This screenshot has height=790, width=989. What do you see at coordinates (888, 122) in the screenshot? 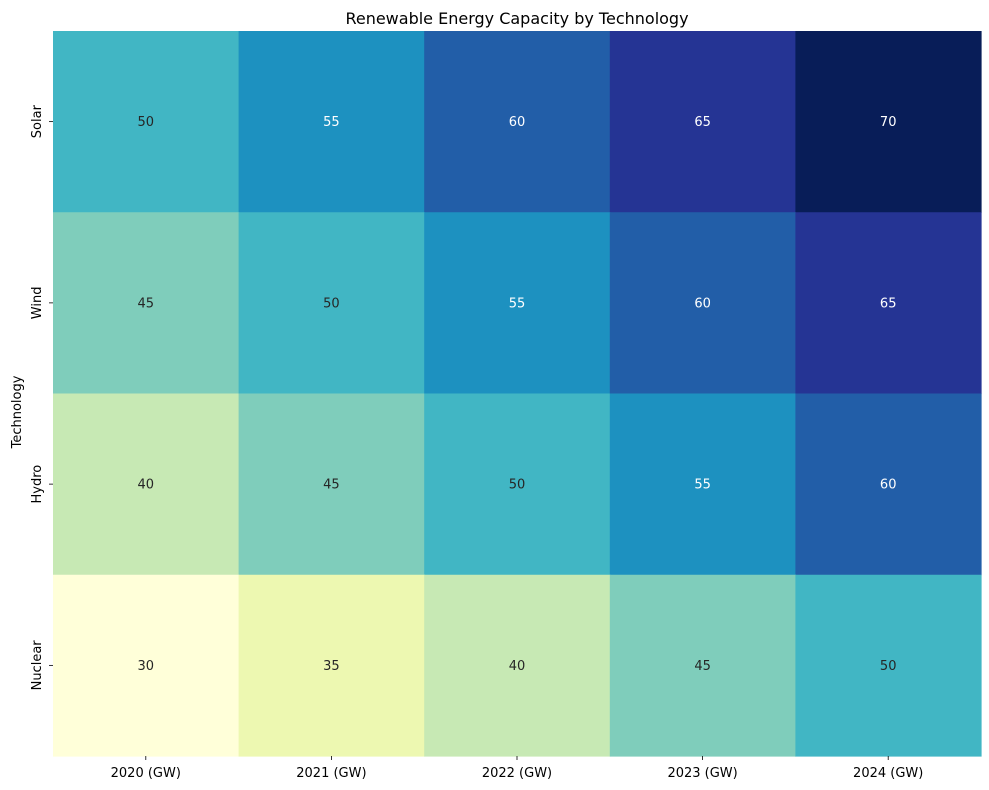
I see `cell-value-label: 70` at bounding box center [888, 122].